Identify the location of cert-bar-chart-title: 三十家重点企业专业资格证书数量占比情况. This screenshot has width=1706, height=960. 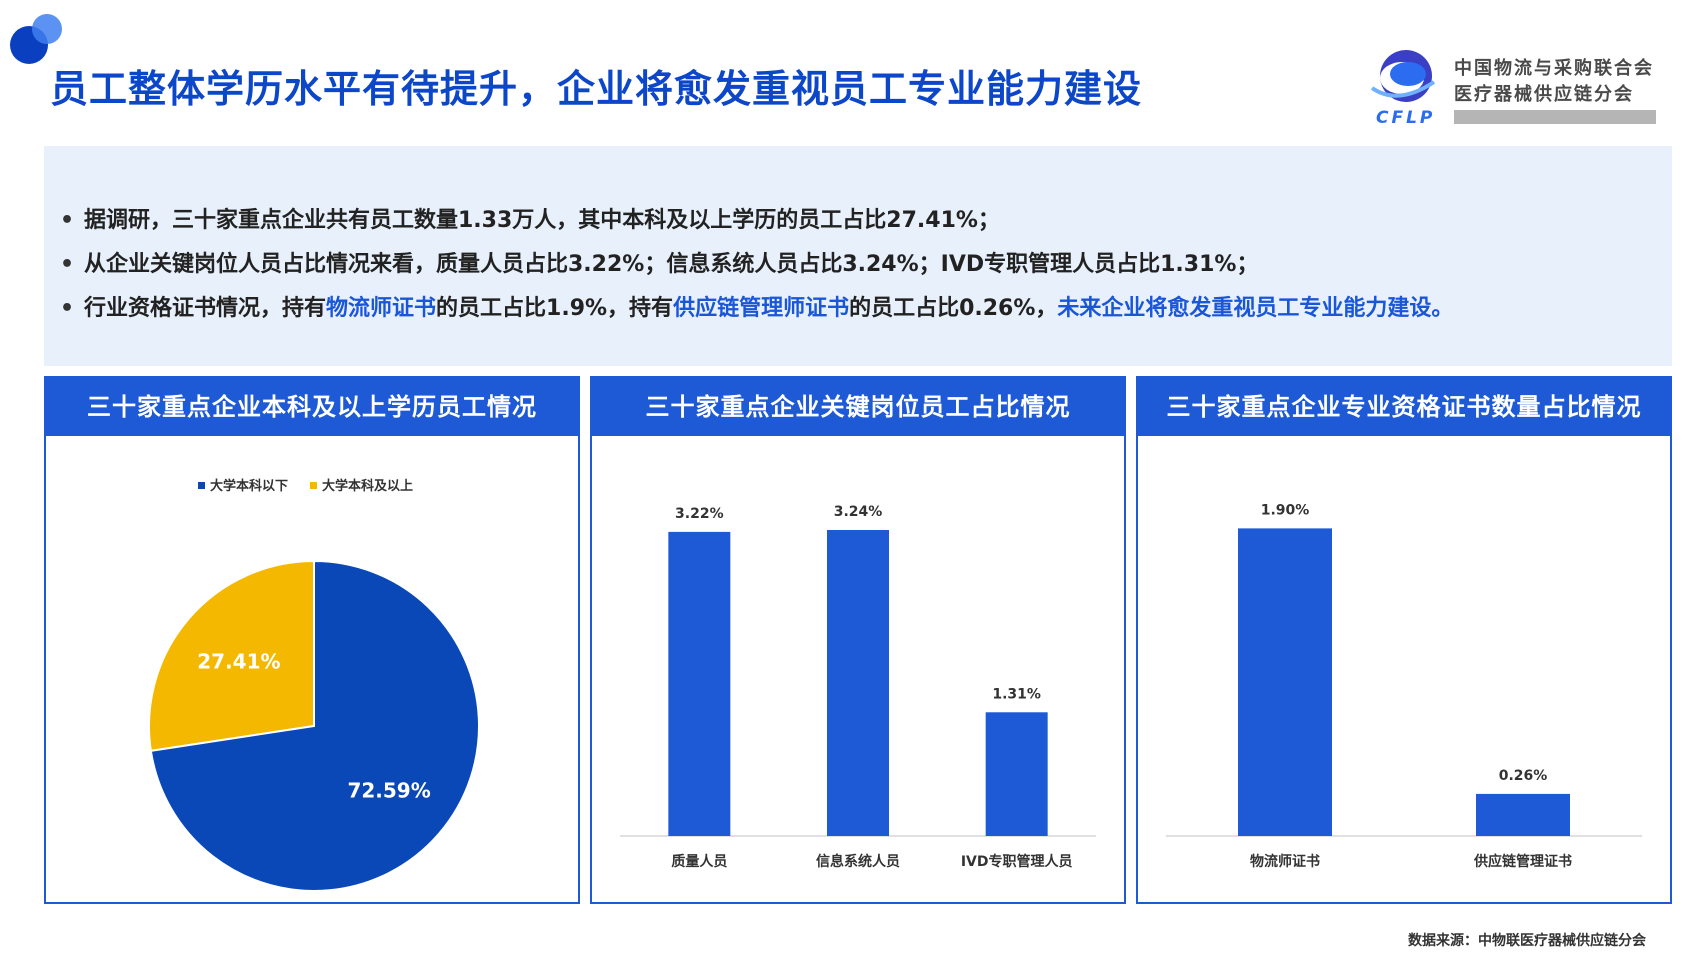
(1404, 407).